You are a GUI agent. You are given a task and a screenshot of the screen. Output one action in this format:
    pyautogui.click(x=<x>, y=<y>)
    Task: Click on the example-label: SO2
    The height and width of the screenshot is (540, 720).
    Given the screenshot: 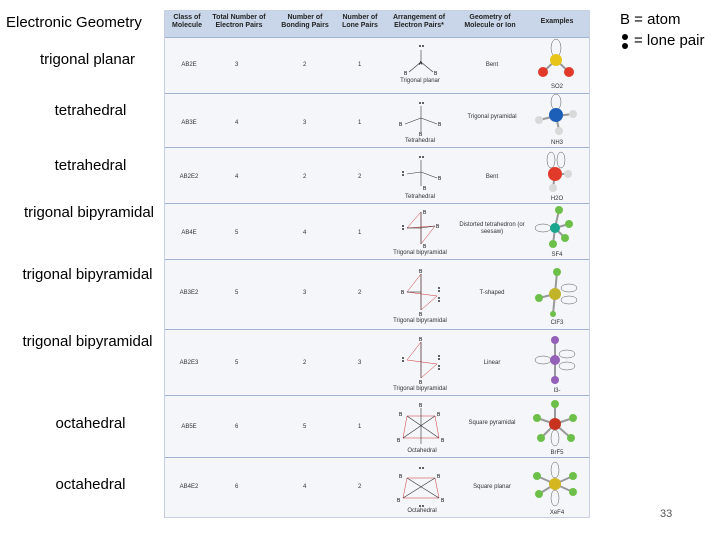 What is the action you would take?
    pyautogui.click(x=556, y=87)
    